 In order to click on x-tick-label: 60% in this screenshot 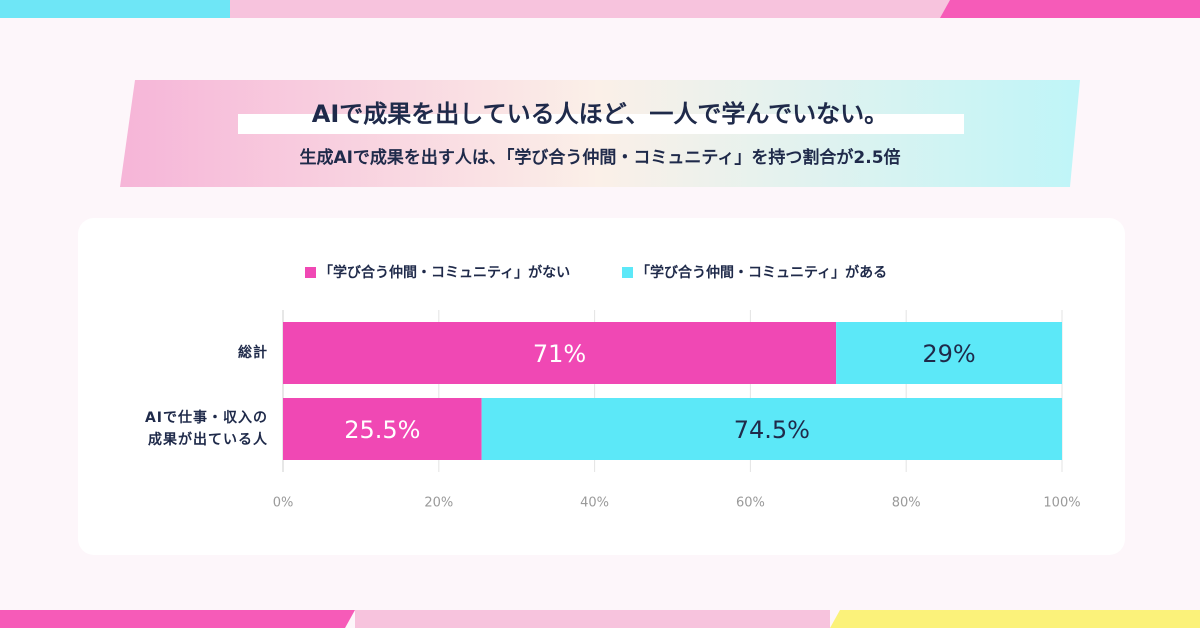, I will do `click(750, 503)`.